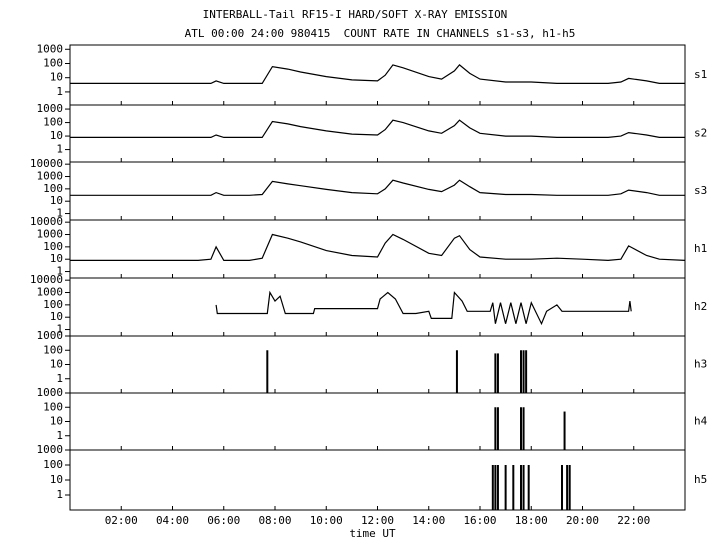 Image resolution: width=720 pixels, height=550 pixels. Describe the element at coordinates (700, 306) in the screenshot. I see `series-label: h2` at that location.